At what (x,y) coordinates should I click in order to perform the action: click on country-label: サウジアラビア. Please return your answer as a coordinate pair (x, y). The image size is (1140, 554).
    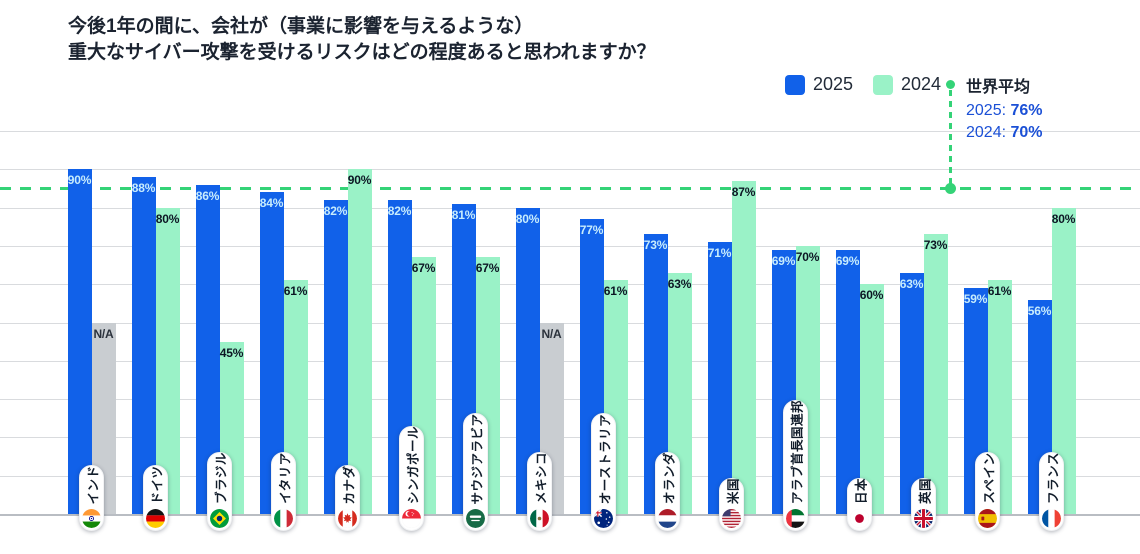
    Looking at the image, I should click on (477, 458).